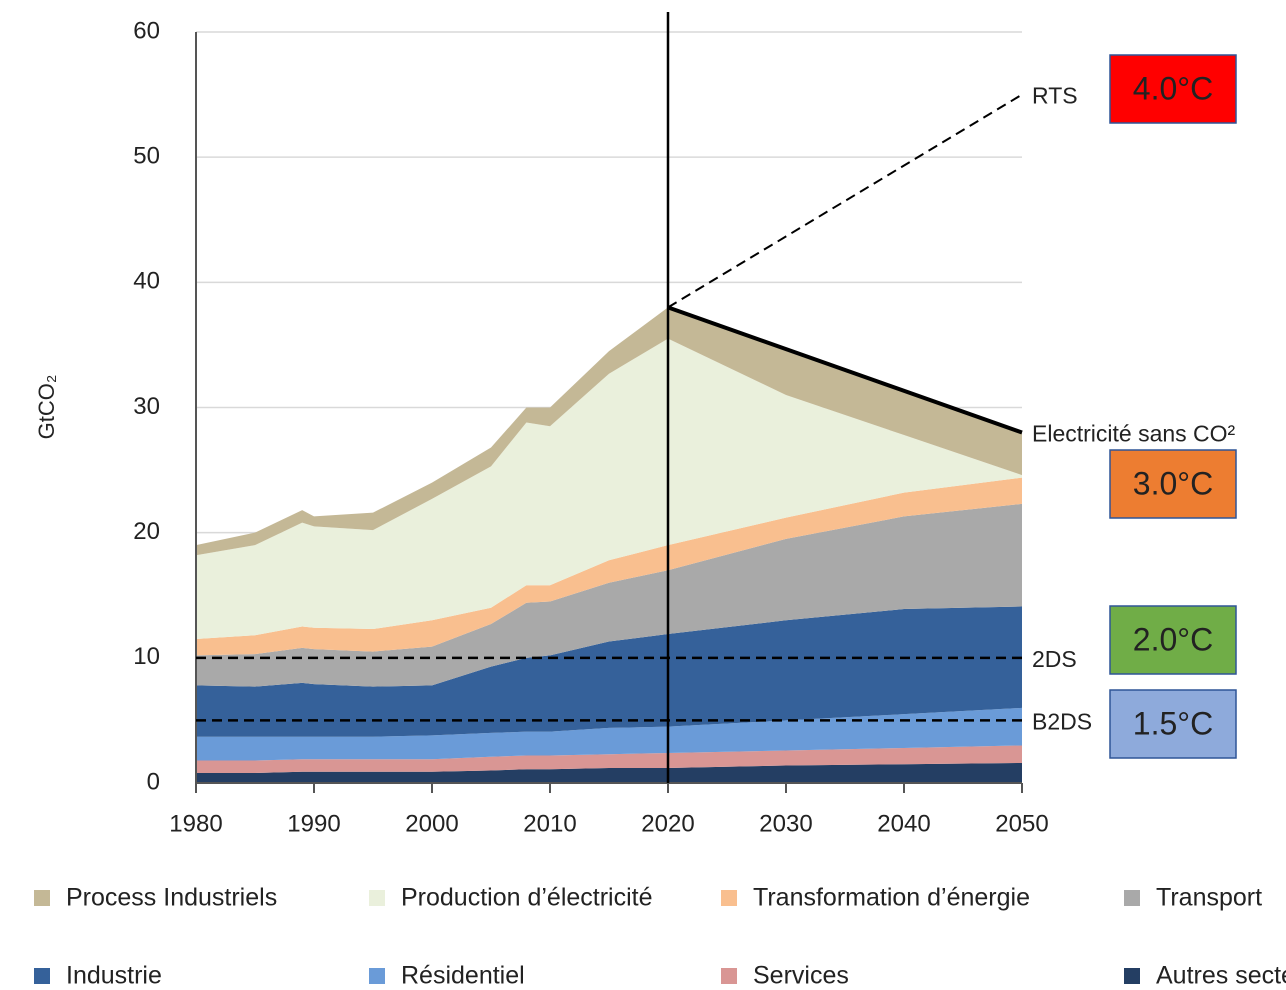 This screenshot has width=1286, height=990. What do you see at coordinates (146, 156) in the screenshot?
I see `y-tick-label: 50` at bounding box center [146, 156].